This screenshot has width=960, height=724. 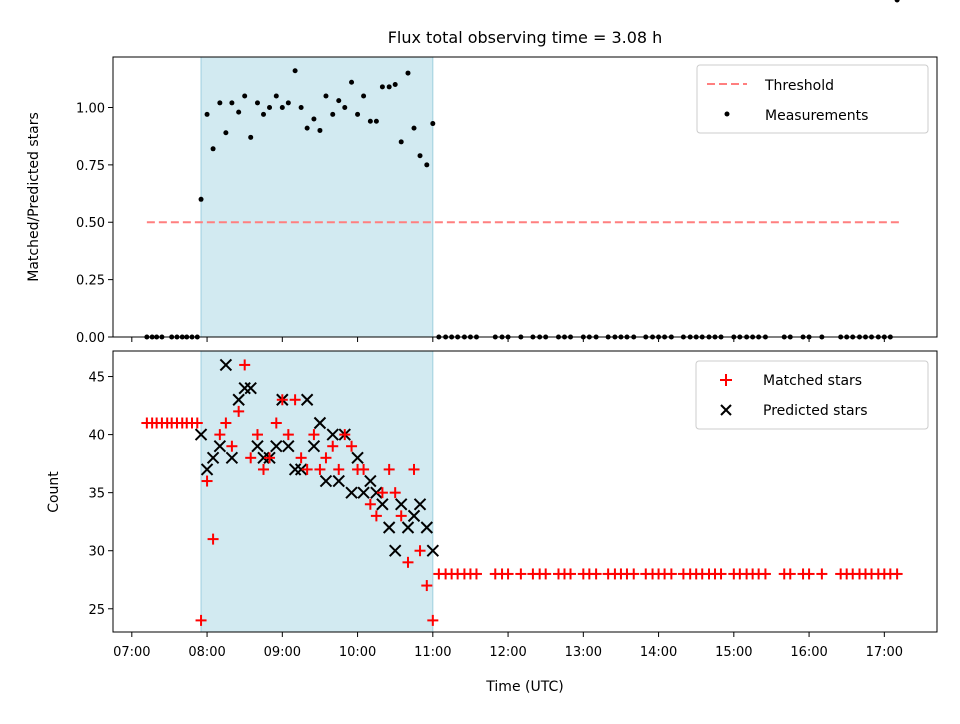 What do you see at coordinates (54, 492) in the screenshot?
I see `bottom-y-label: Count` at bounding box center [54, 492].